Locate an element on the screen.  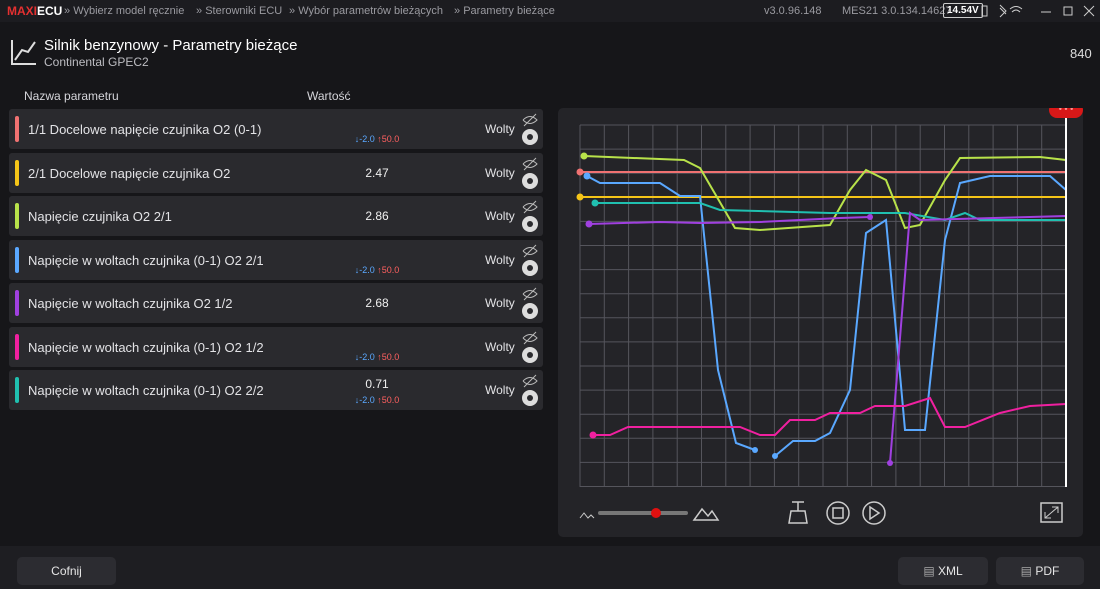
parameter-name: Napięcie czujnika O2 2/1 is located at coordinates (100, 216).